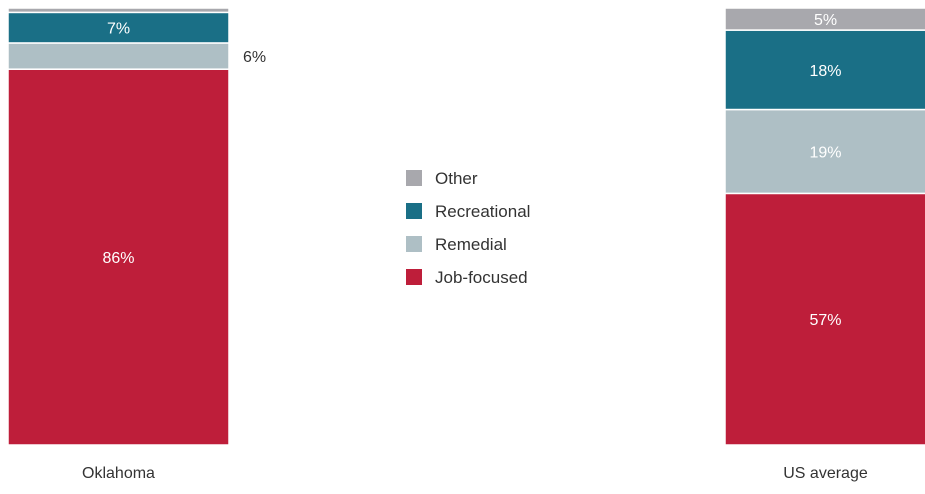 This screenshot has height=494, width=925. I want to click on legend-swatch-recreational, so click(414, 211).